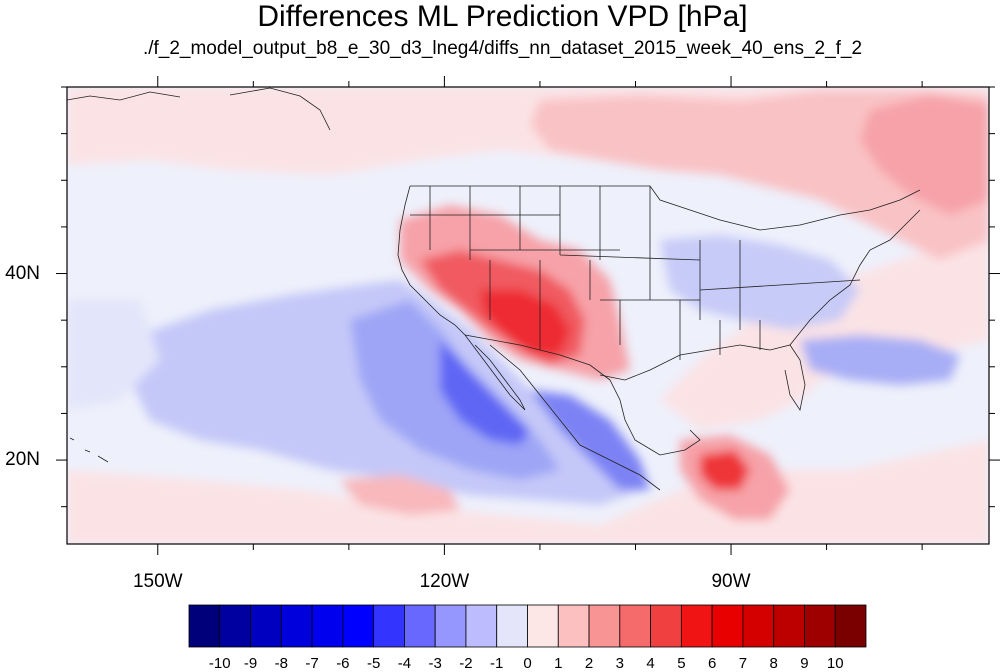 The height and width of the screenshot is (672, 1005). Describe the element at coordinates (619, 663) in the screenshot. I see `colorbar-label: 3` at that location.